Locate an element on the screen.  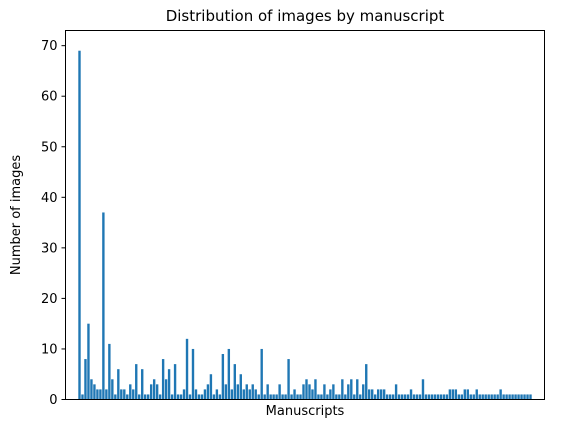
y-tick-label: 70 is located at coordinates (49, 46).